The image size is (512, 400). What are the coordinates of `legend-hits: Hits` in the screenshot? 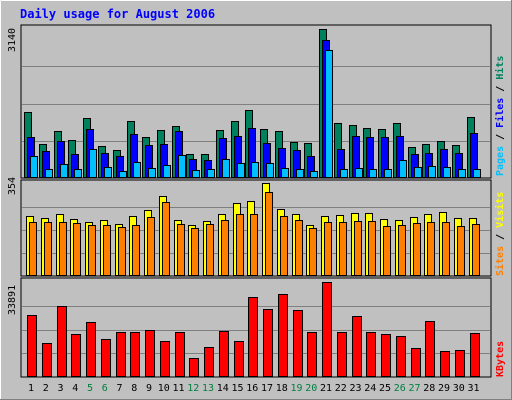 It's located at (500, 68).